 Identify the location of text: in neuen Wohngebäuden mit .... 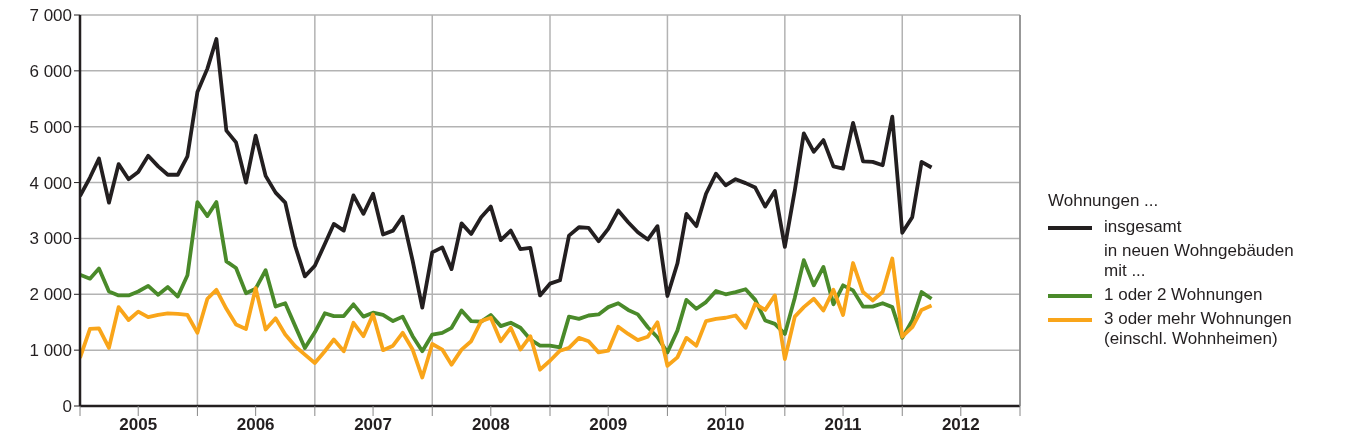
(1199, 261).